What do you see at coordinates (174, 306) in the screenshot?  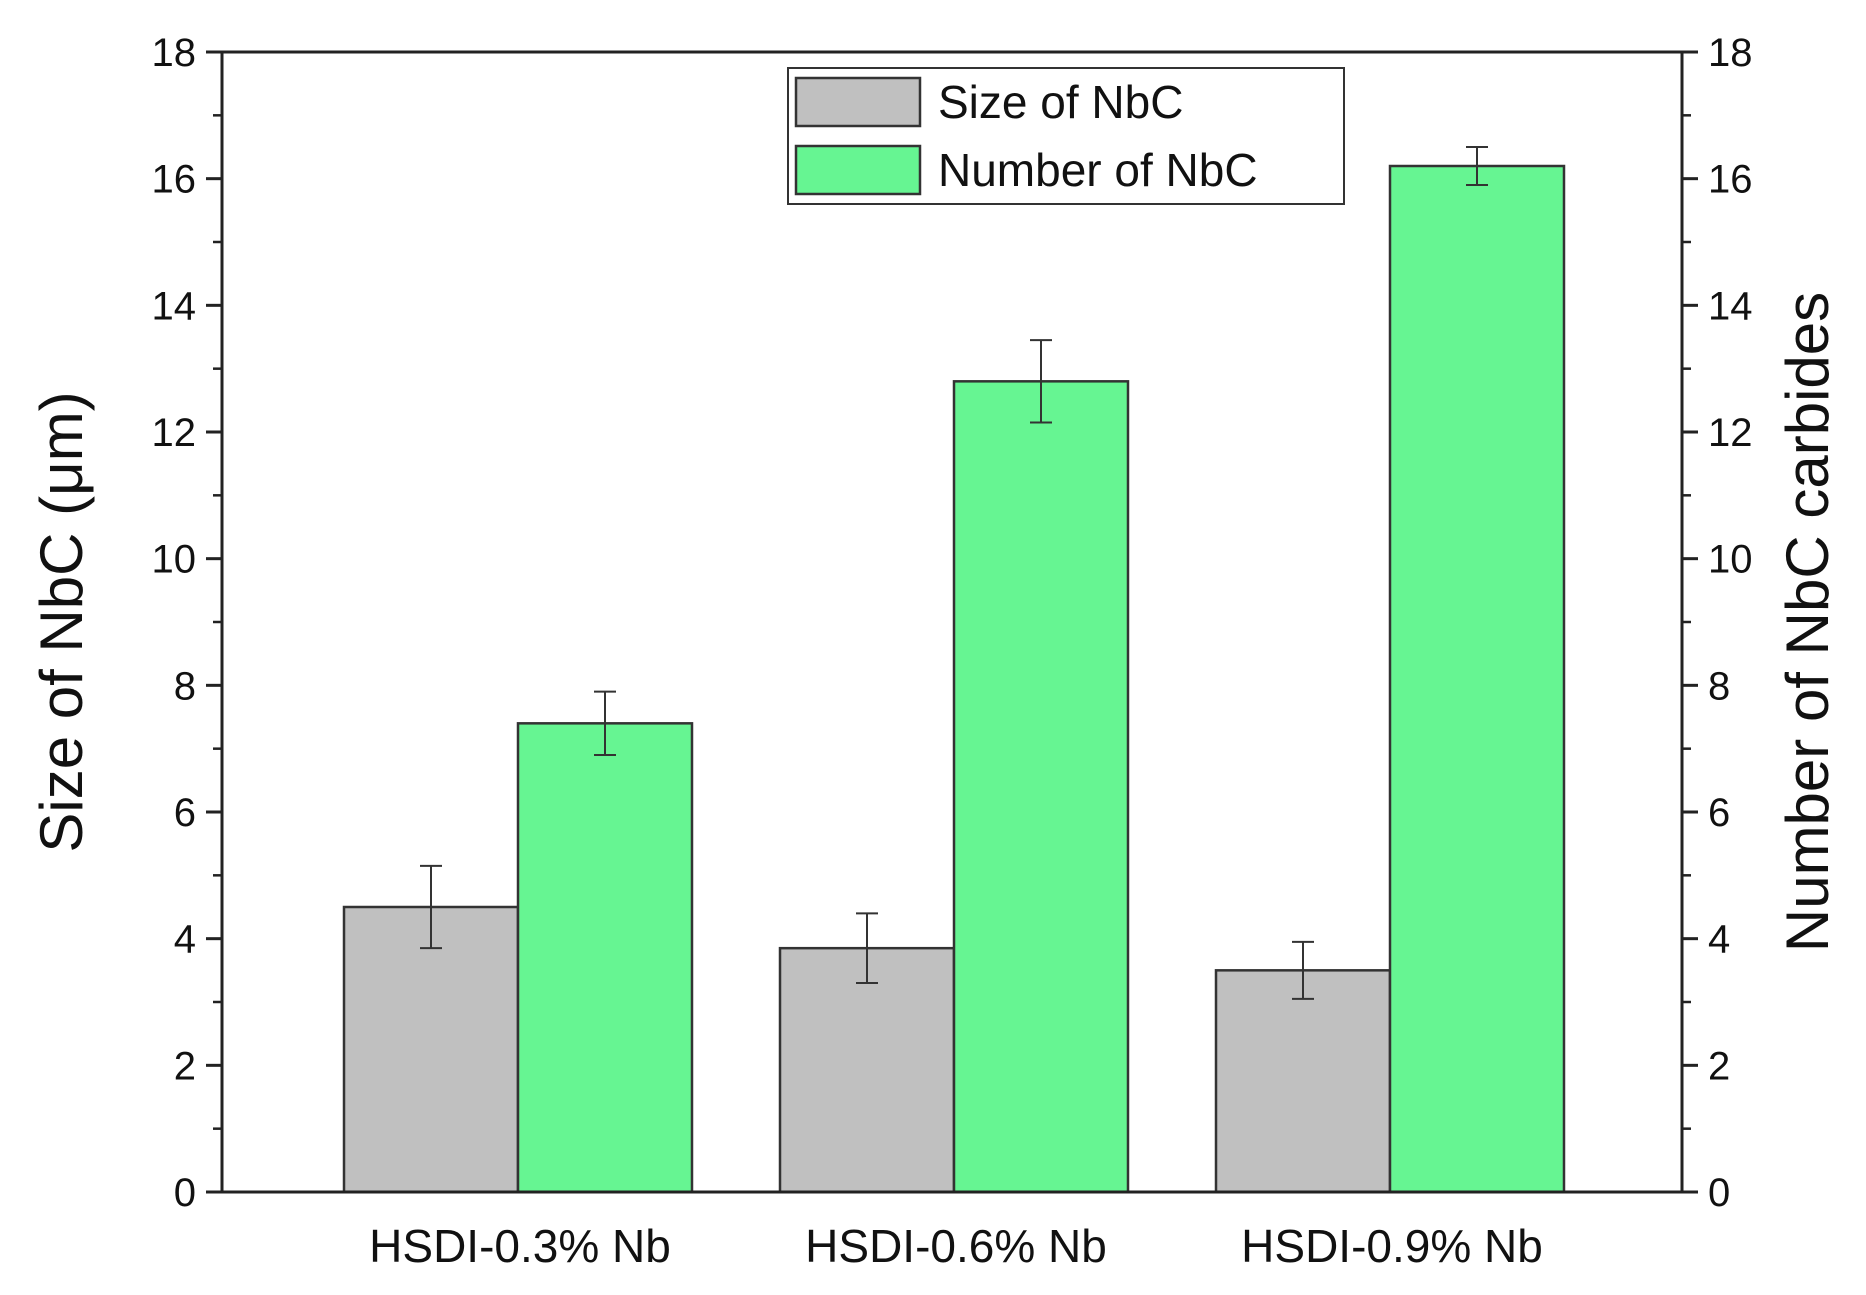 I see `y-tick-label: 14` at bounding box center [174, 306].